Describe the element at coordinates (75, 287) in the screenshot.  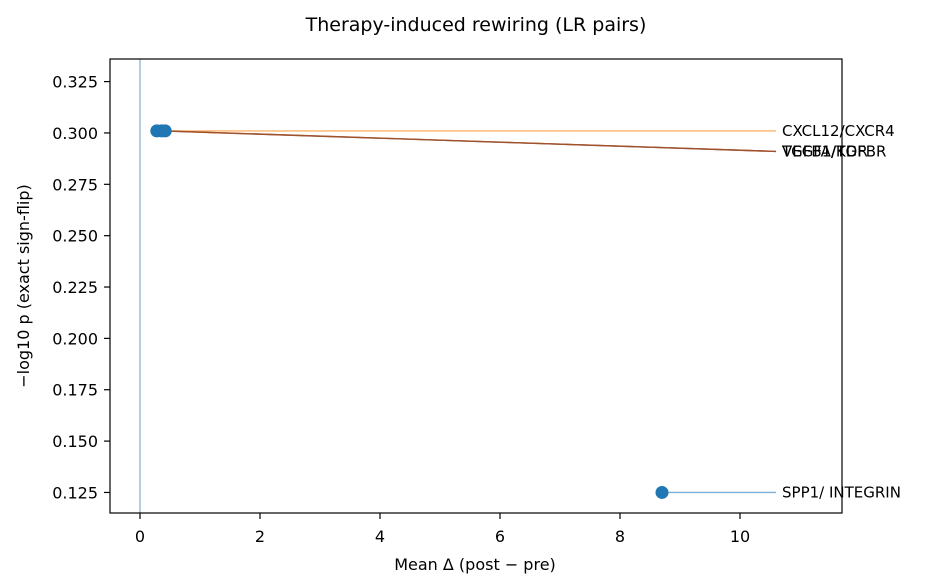
I see `y-tick-label: 0.225` at that location.